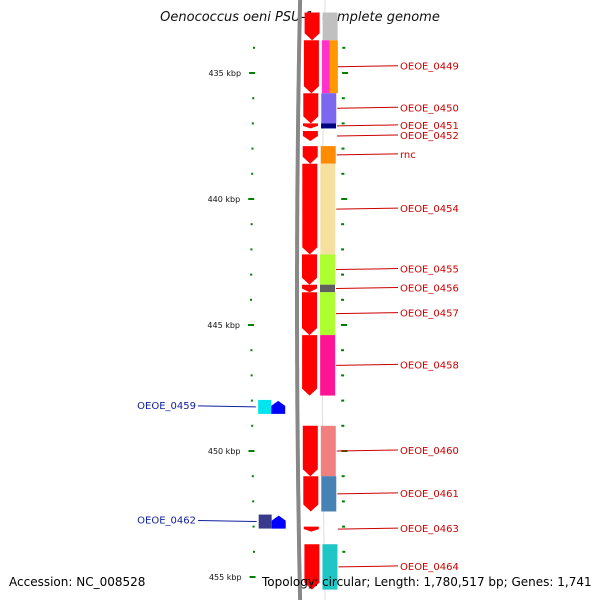 This screenshot has width=600, height=600. What do you see at coordinates (429, 67) in the screenshot?
I see `gene-label: OEOE_0449` at bounding box center [429, 67].